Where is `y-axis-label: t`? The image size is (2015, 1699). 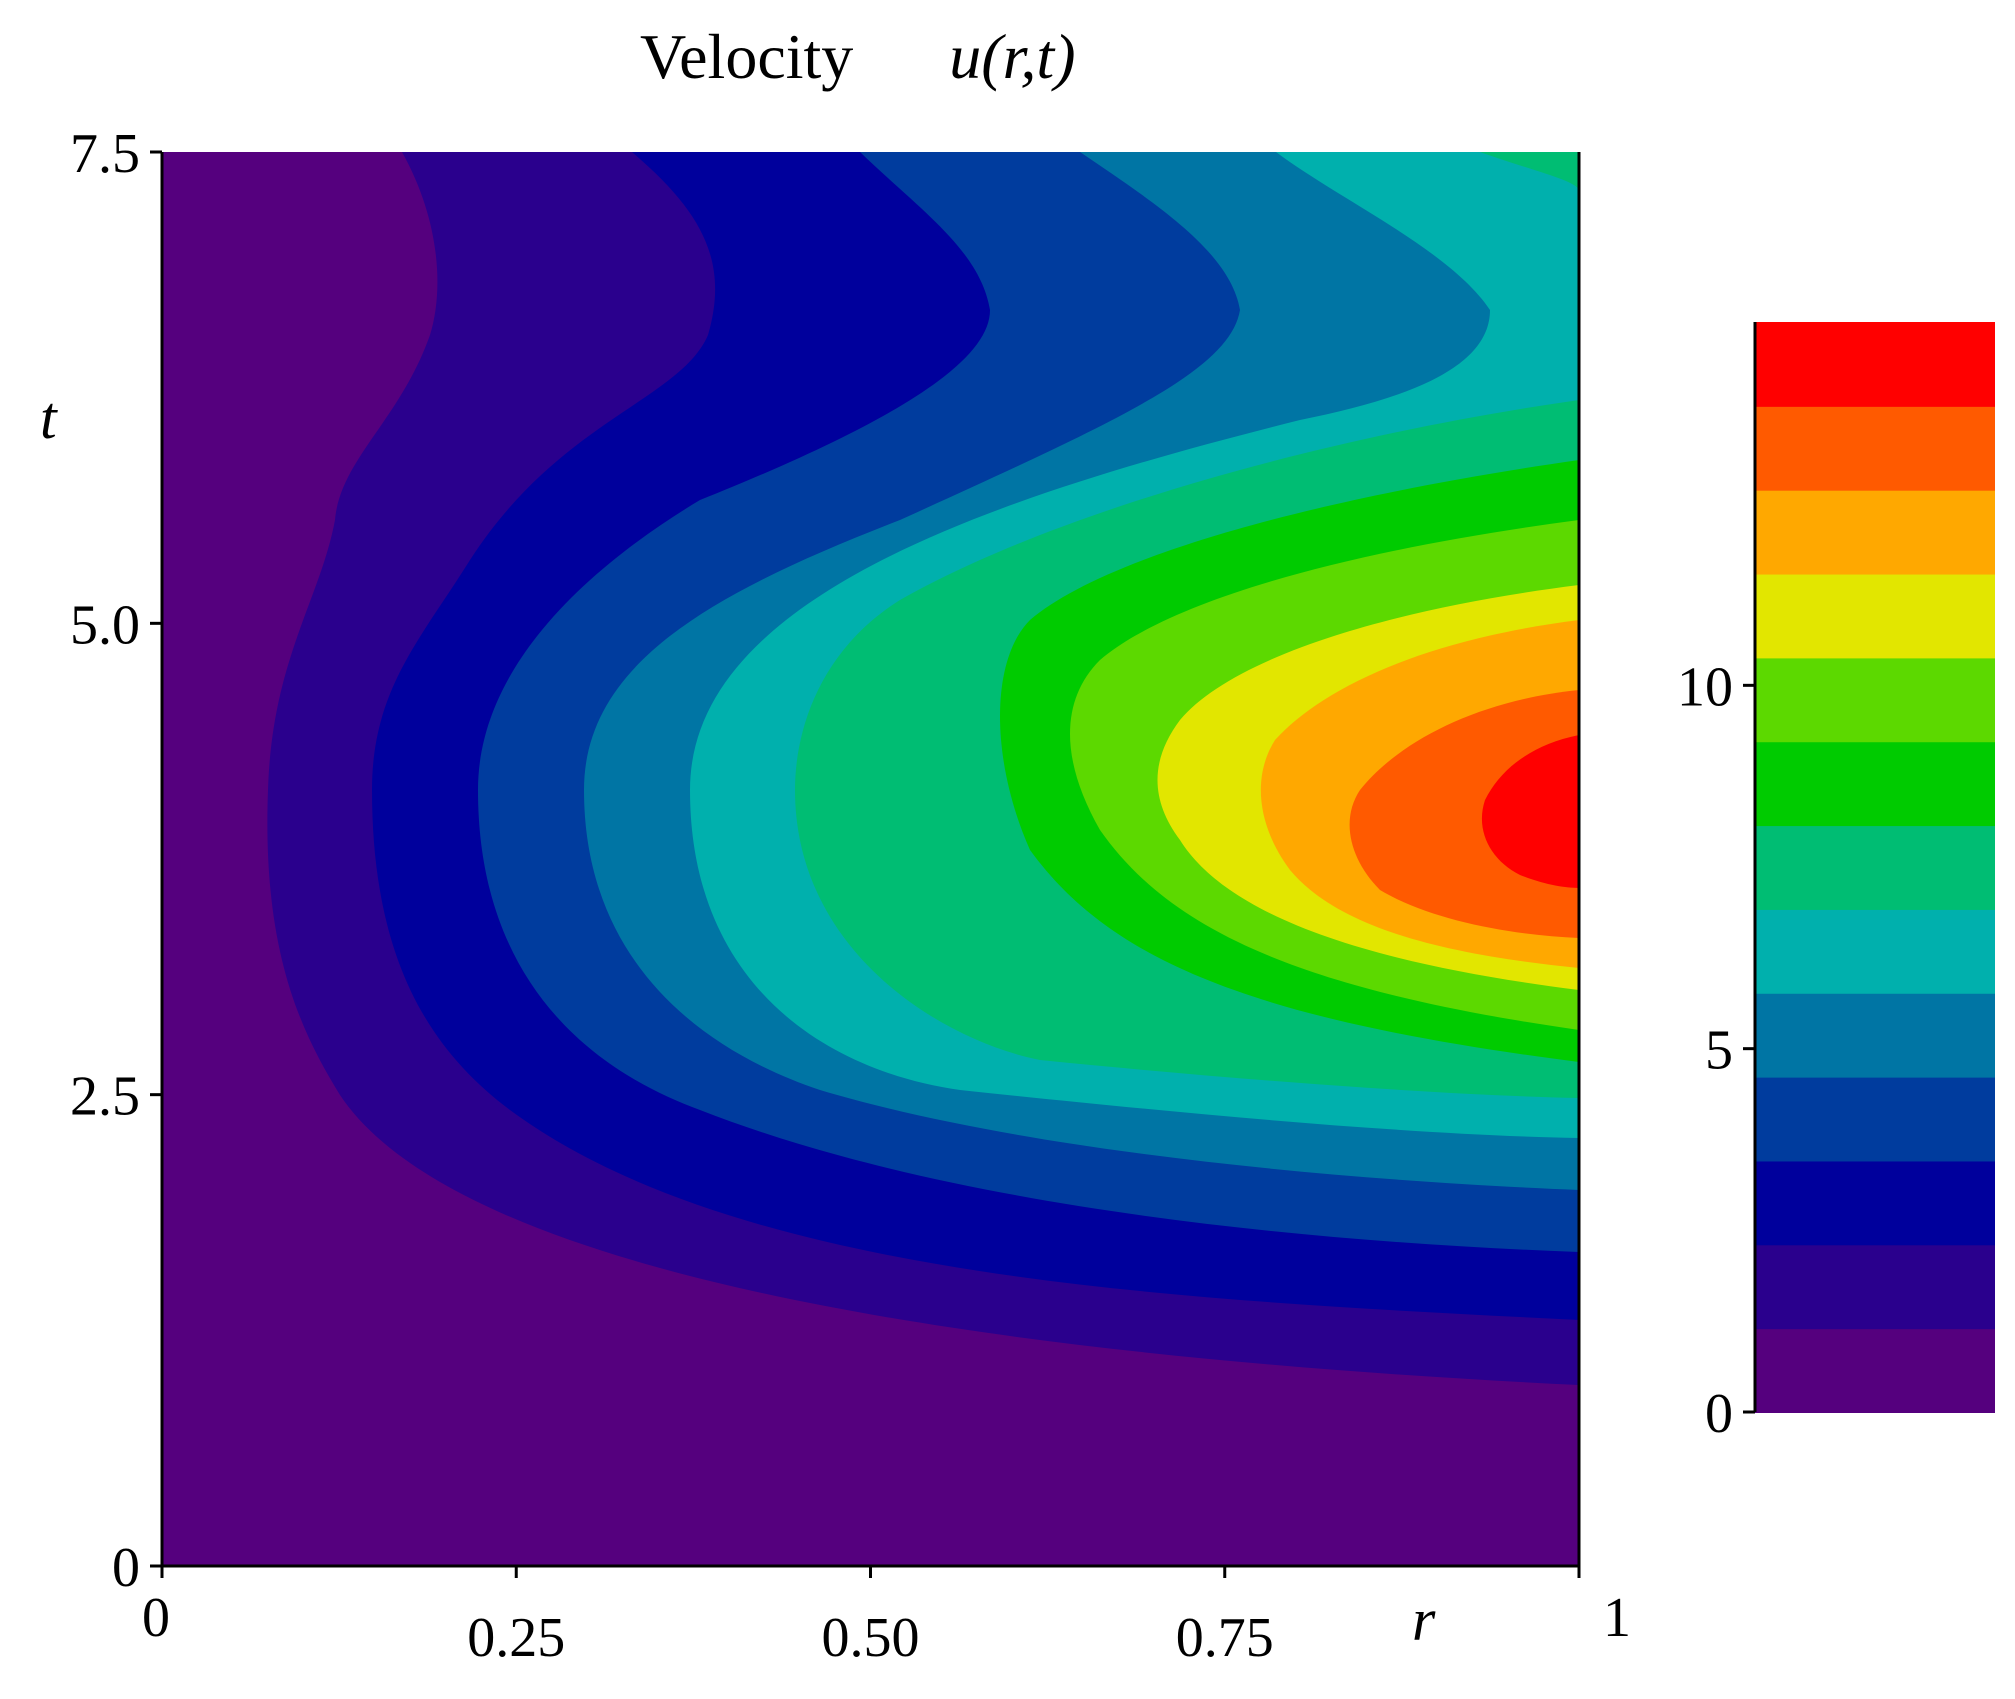
y-axis-label: t is located at coordinates (49, 418).